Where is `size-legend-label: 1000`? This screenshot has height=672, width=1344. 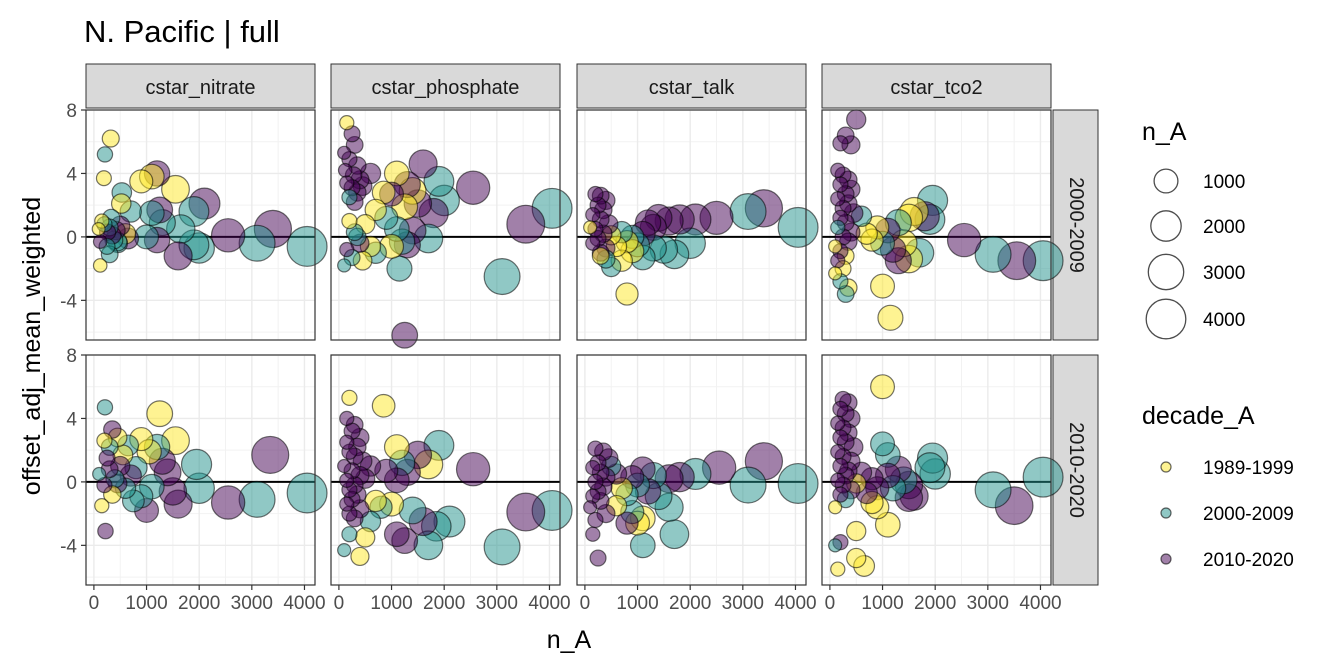 size-legend-label: 1000 is located at coordinates (1224, 182).